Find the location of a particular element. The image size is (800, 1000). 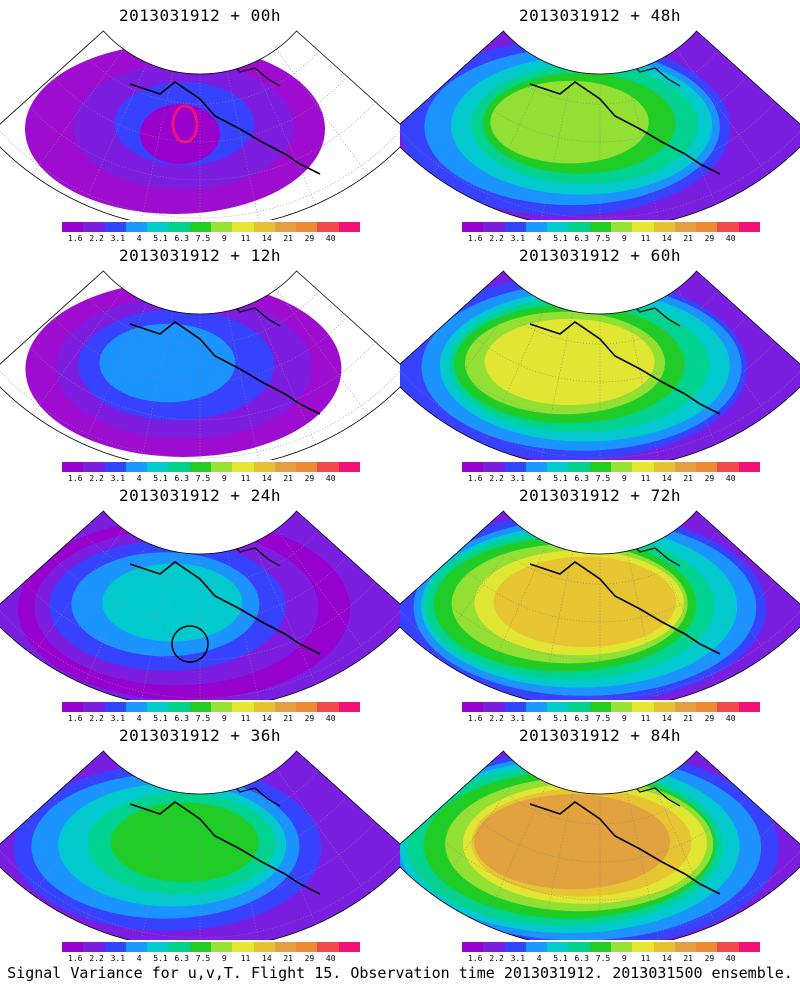

panel-title: 2013031912 + 60h is located at coordinates (600, 255).